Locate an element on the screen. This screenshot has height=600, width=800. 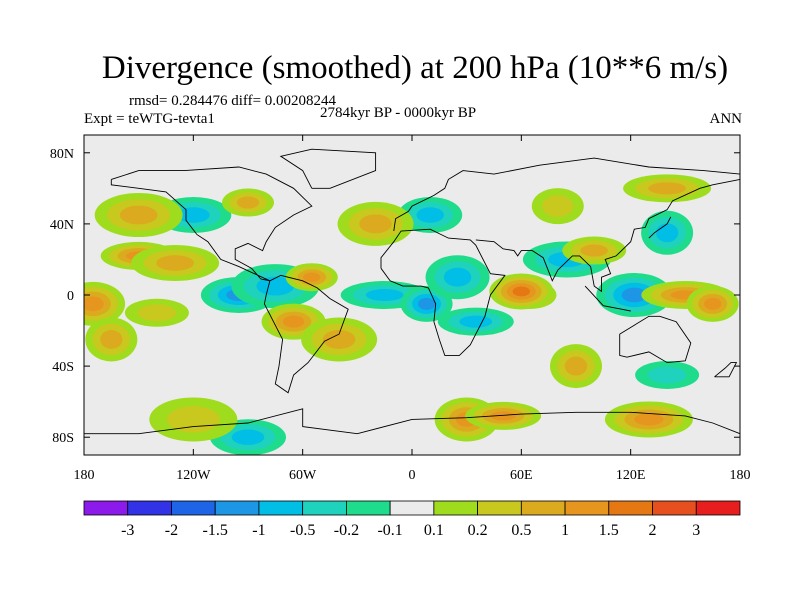
y-tick-label: 40S is located at coordinates (63, 367).